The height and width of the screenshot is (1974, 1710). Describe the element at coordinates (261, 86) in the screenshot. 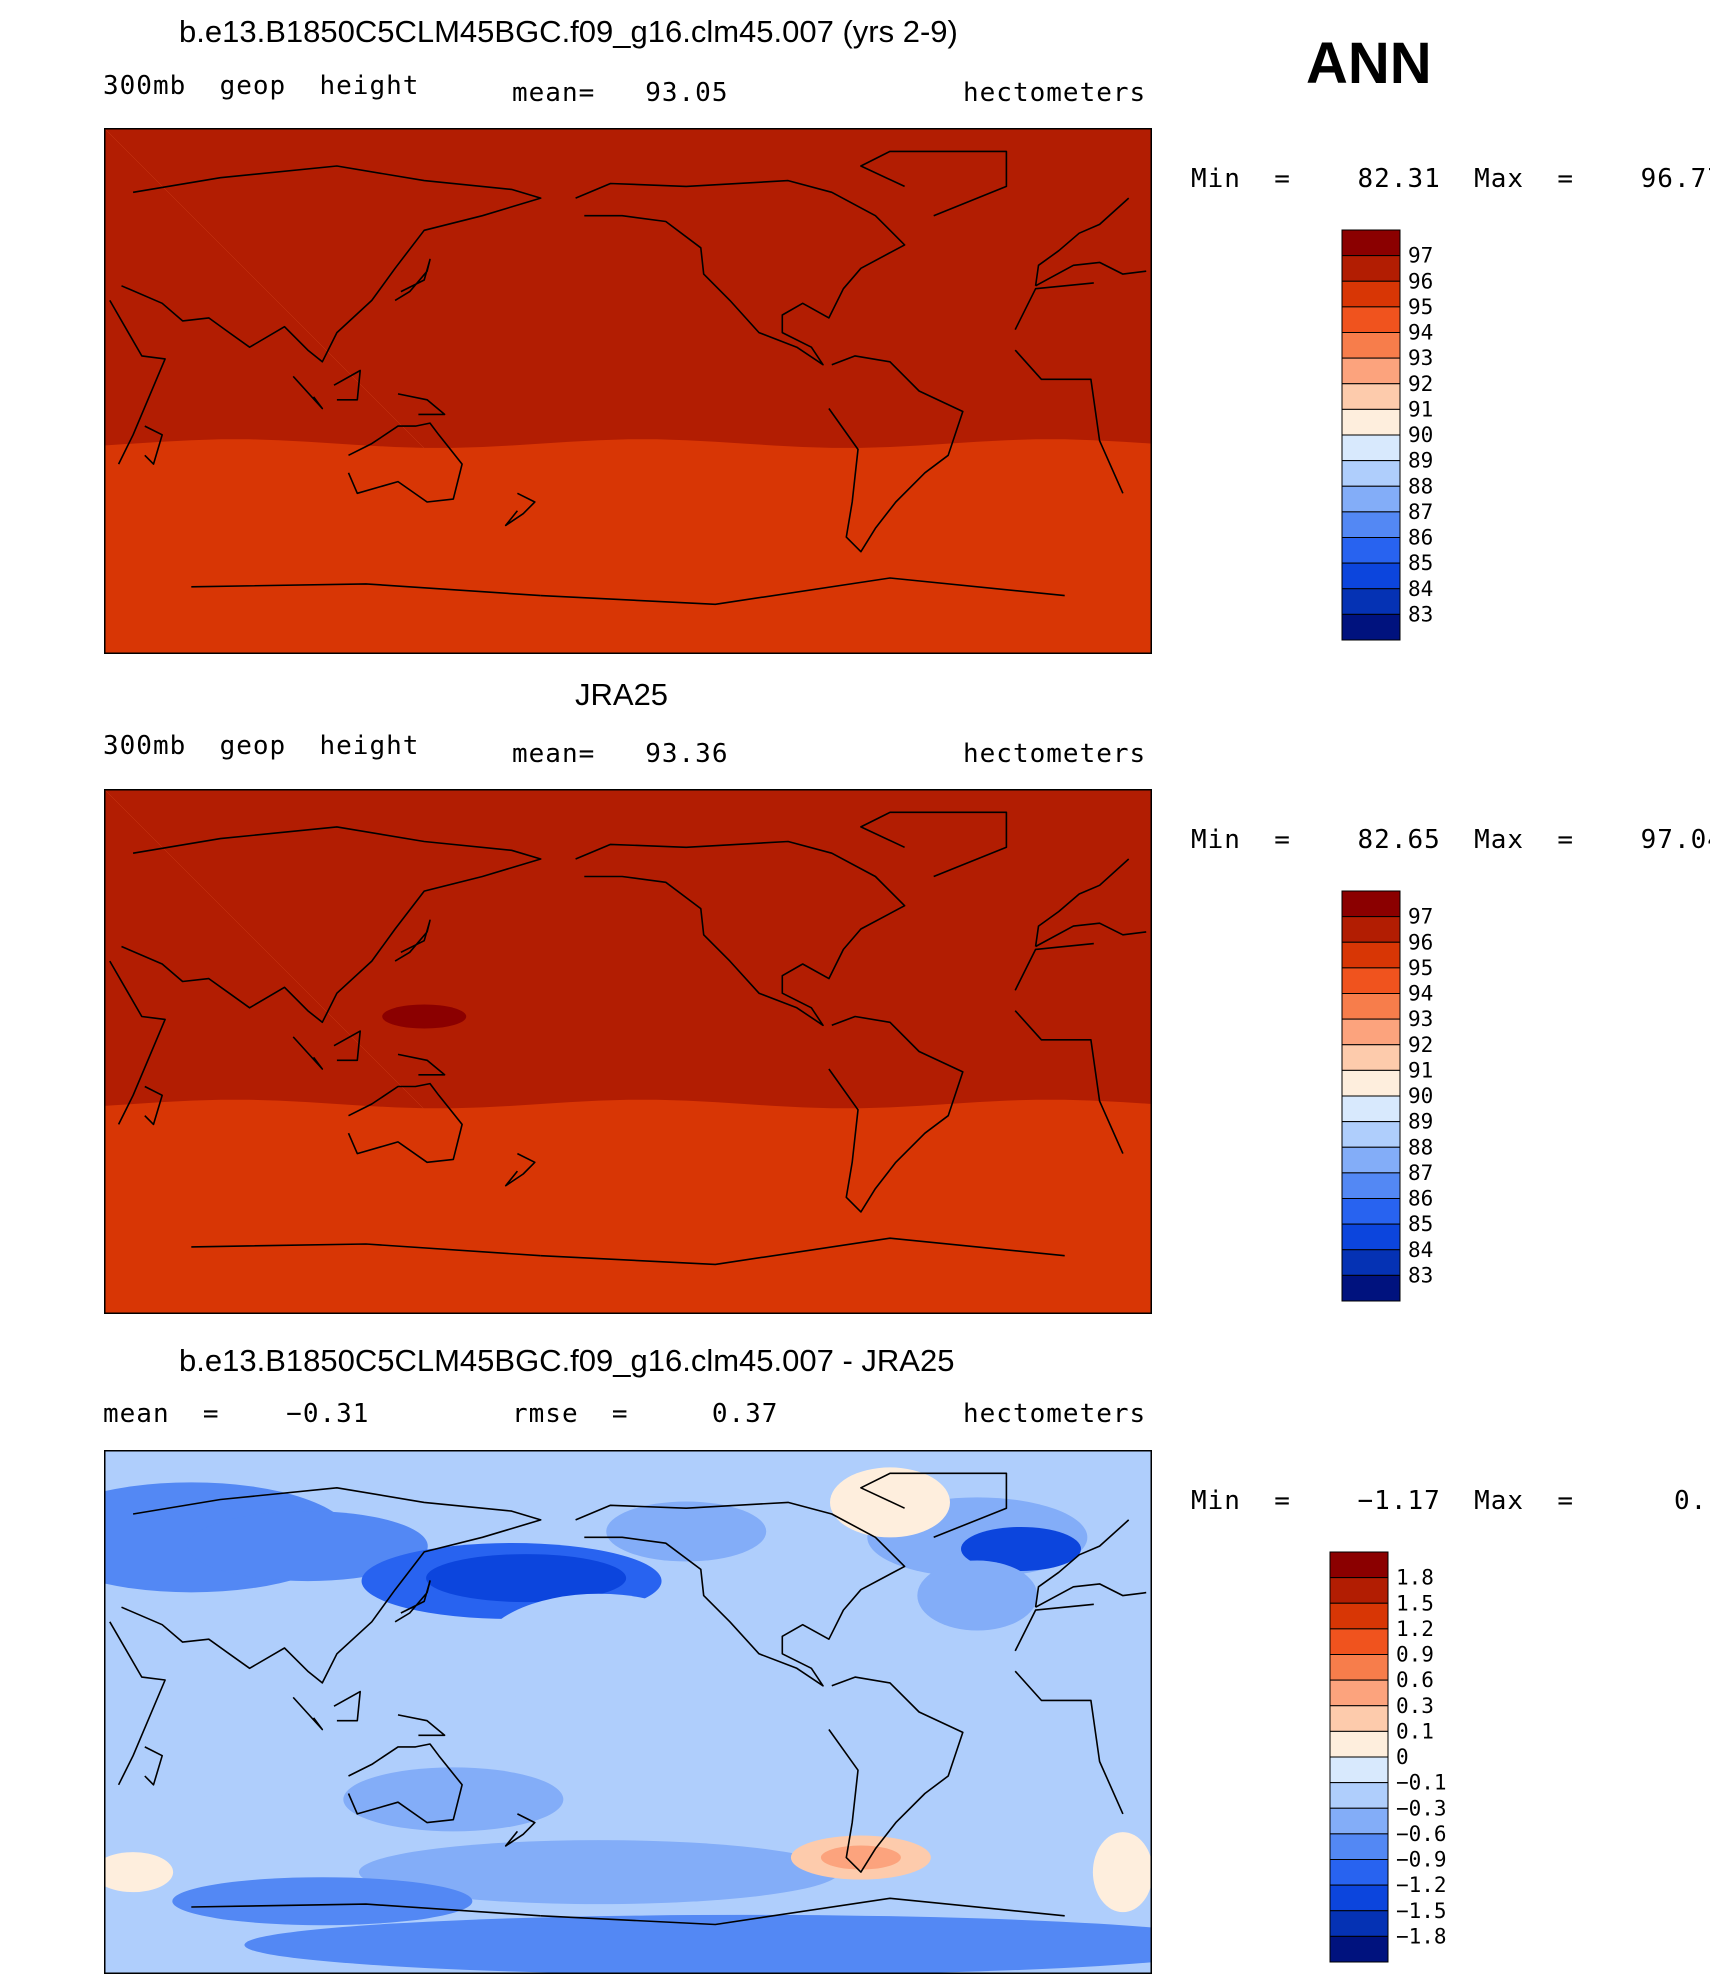

I see `panel-1-variable-label: 300mb geop height` at that location.